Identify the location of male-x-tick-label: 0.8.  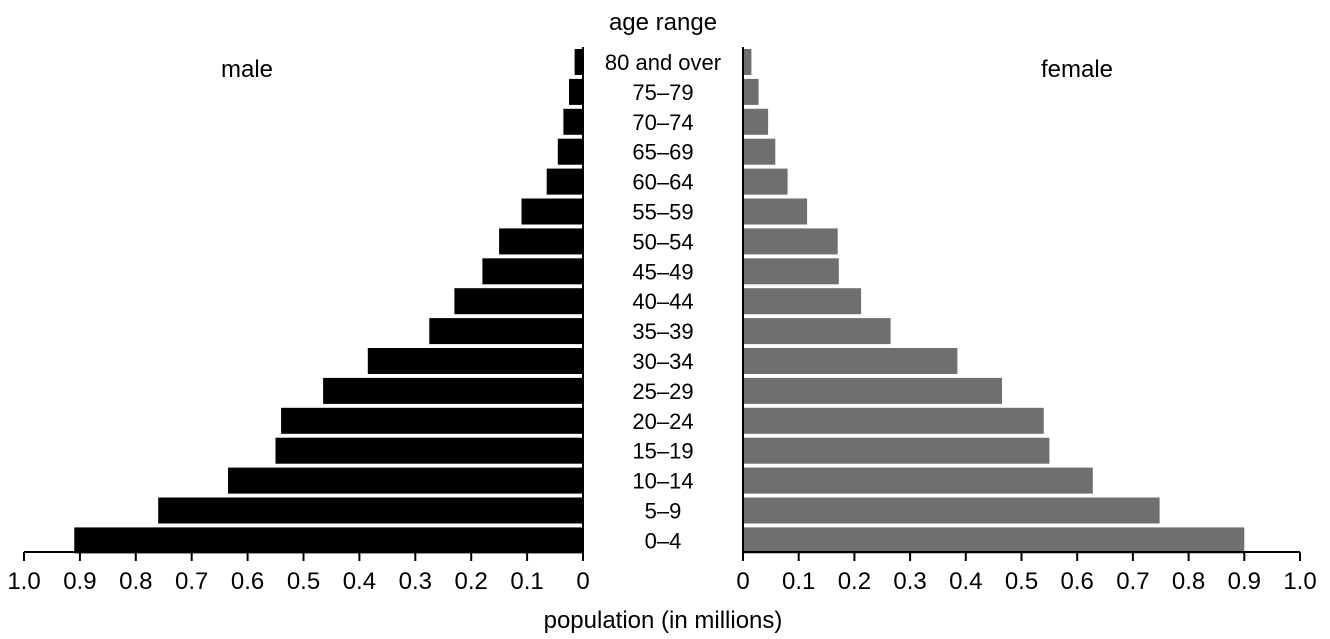
(135, 581).